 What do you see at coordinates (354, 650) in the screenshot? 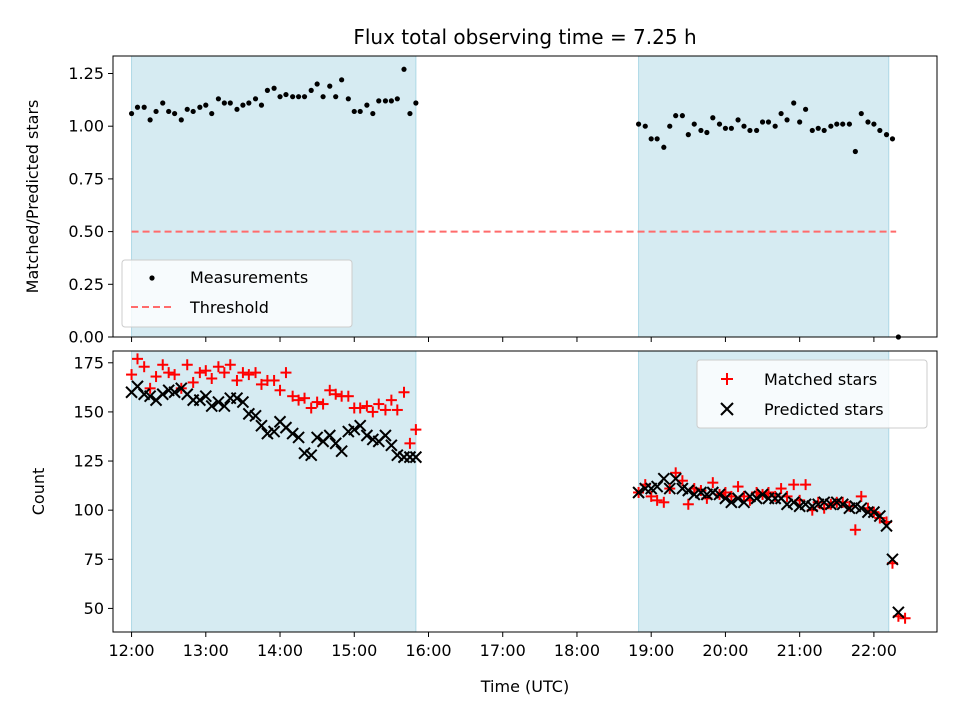
I see `bottom-x-tick-label: 15:00` at bounding box center [354, 650].